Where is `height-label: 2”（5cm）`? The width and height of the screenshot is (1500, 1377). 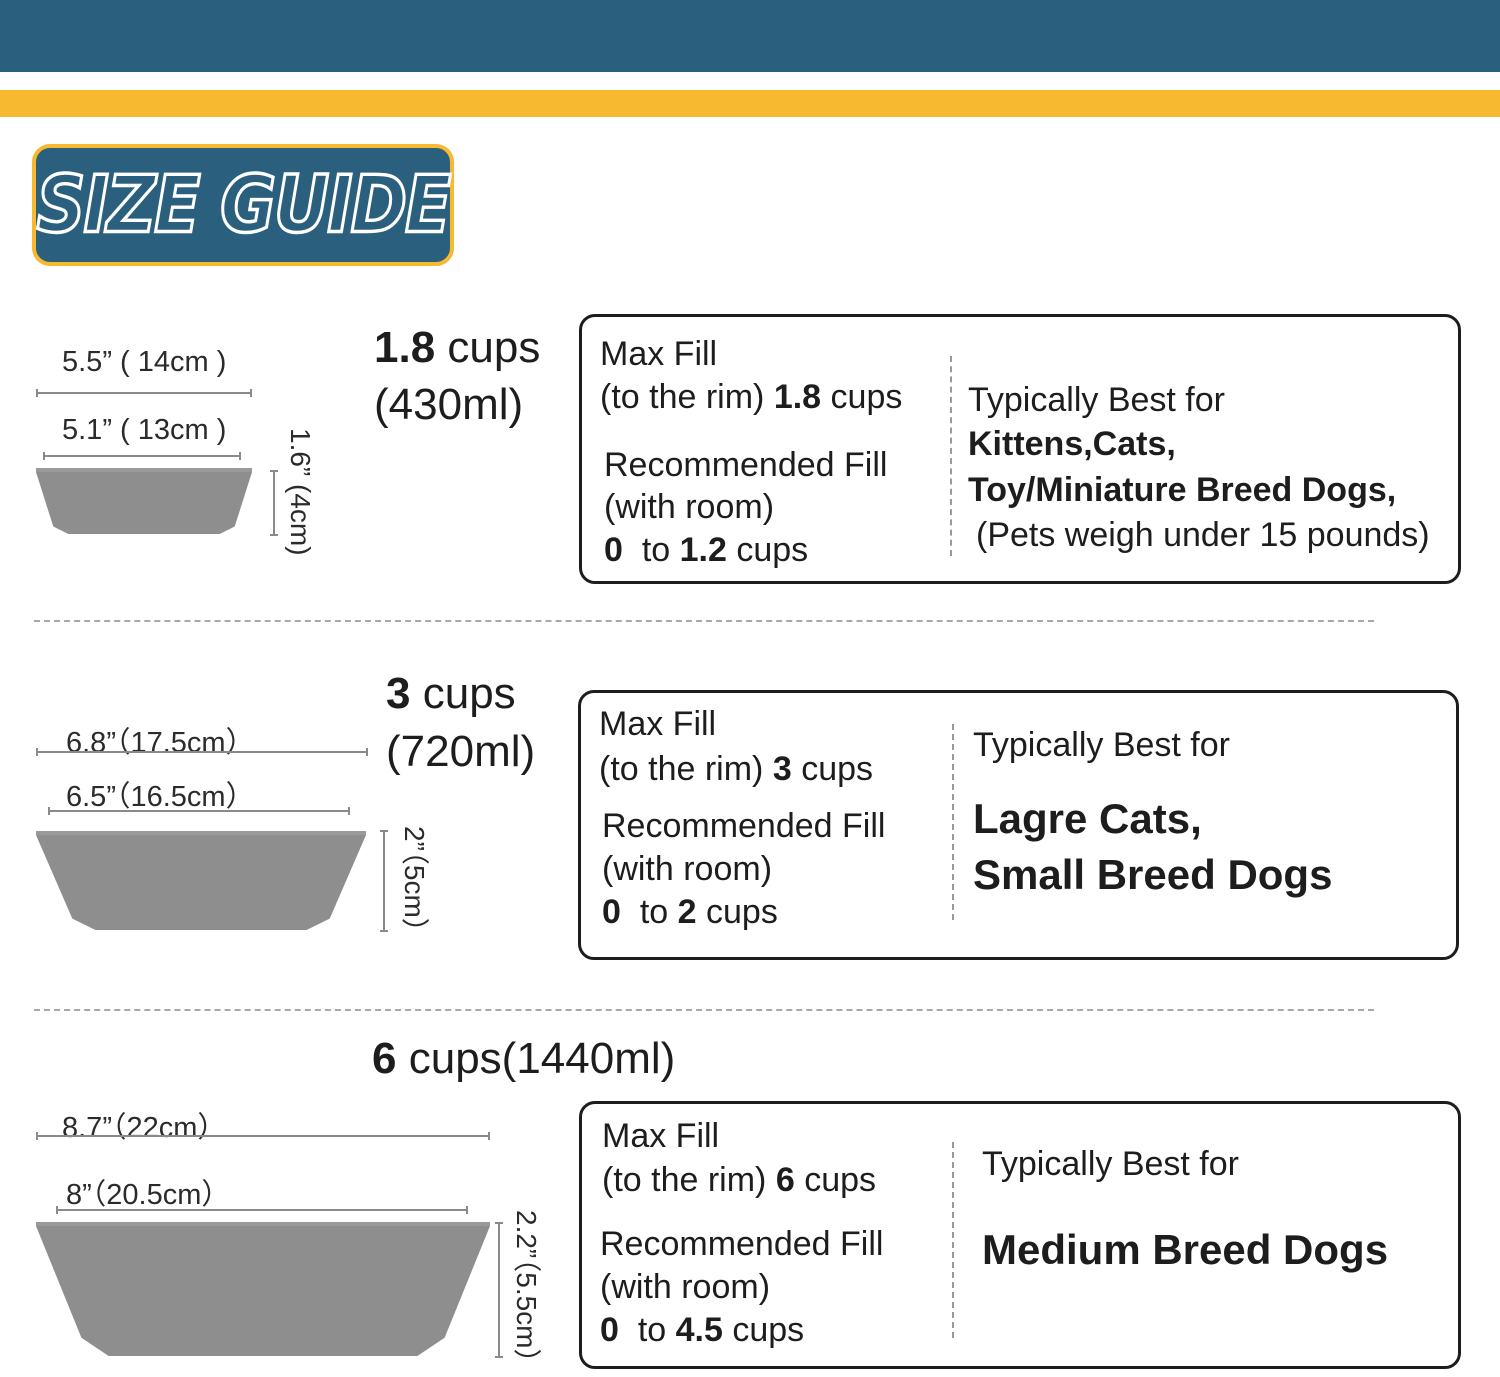
height-label: 2”（5cm） is located at coordinates (414, 886).